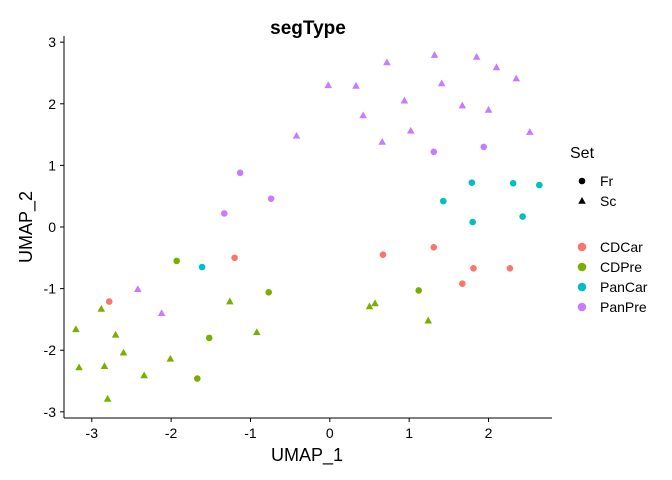  Describe the element at coordinates (50, 350) in the screenshot. I see `y-tick-label: -2` at that location.